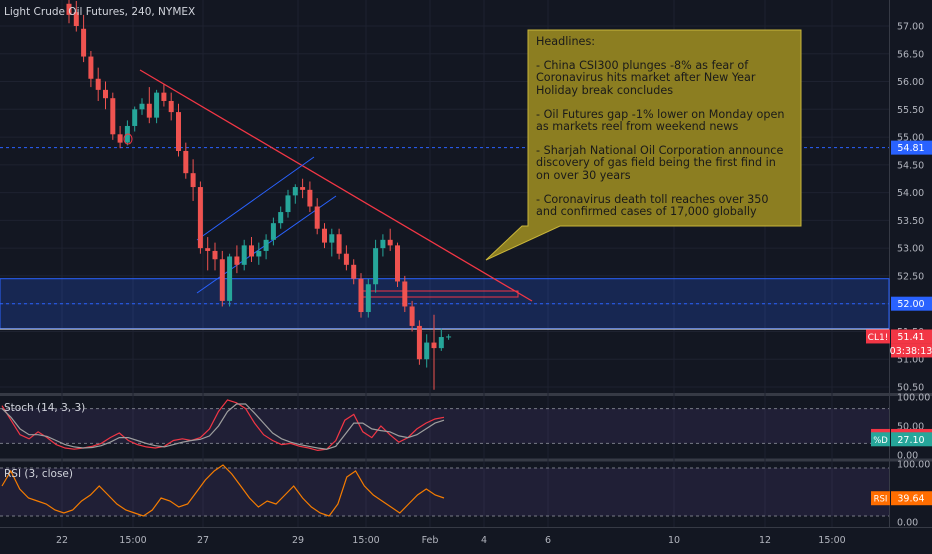  I want to click on price-tick-label: 52.50, so click(910, 276).